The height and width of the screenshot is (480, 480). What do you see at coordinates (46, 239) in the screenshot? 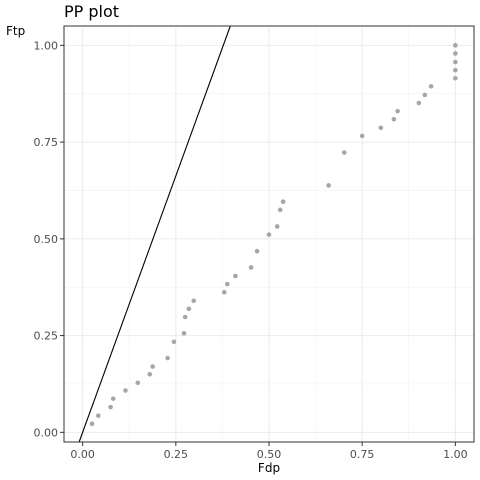
I see `y-tick-label: 0.50` at bounding box center [46, 239].